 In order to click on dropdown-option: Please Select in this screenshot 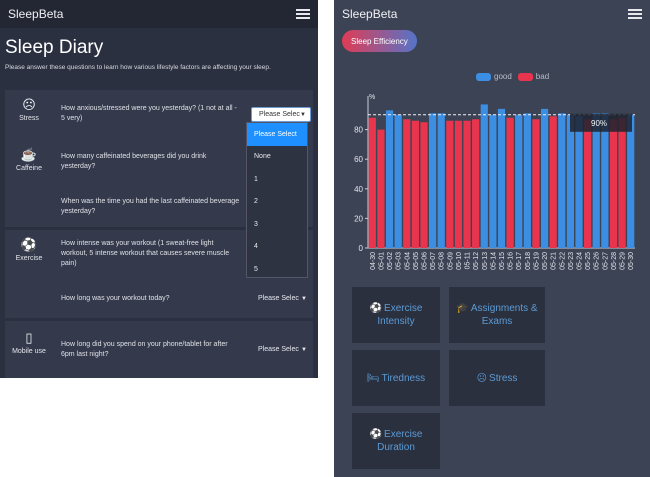, I will do `click(277, 134)`.